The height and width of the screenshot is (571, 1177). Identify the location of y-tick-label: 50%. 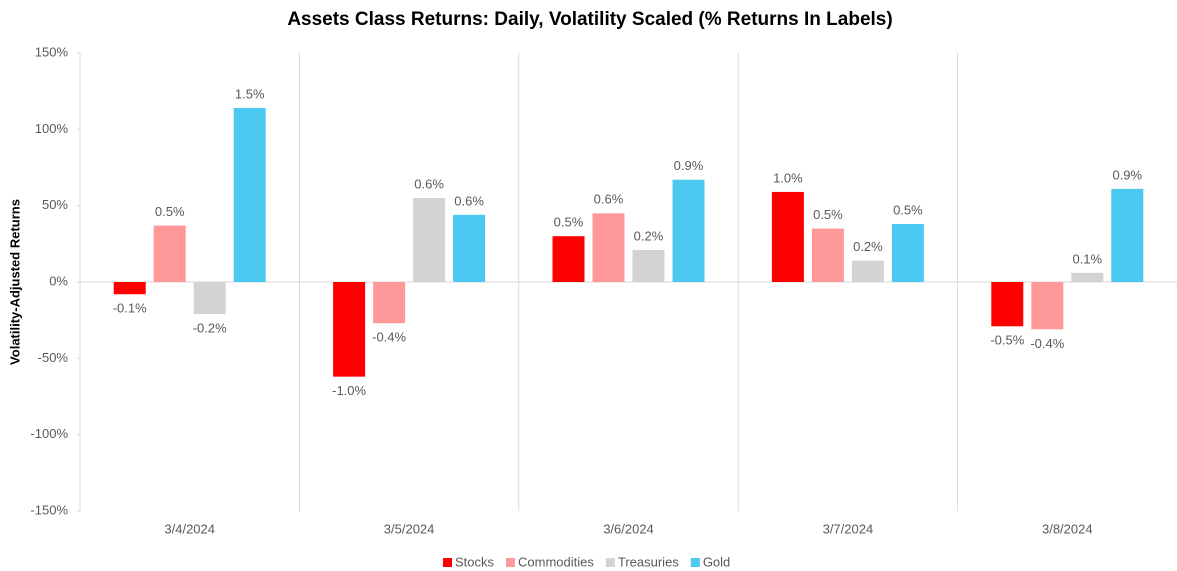
(55, 204).